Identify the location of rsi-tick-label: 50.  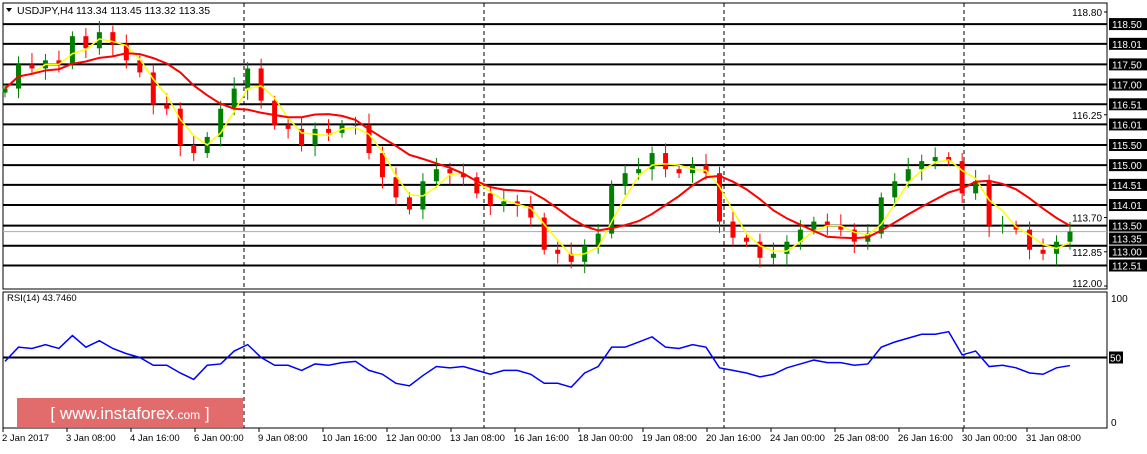
(1116, 359).